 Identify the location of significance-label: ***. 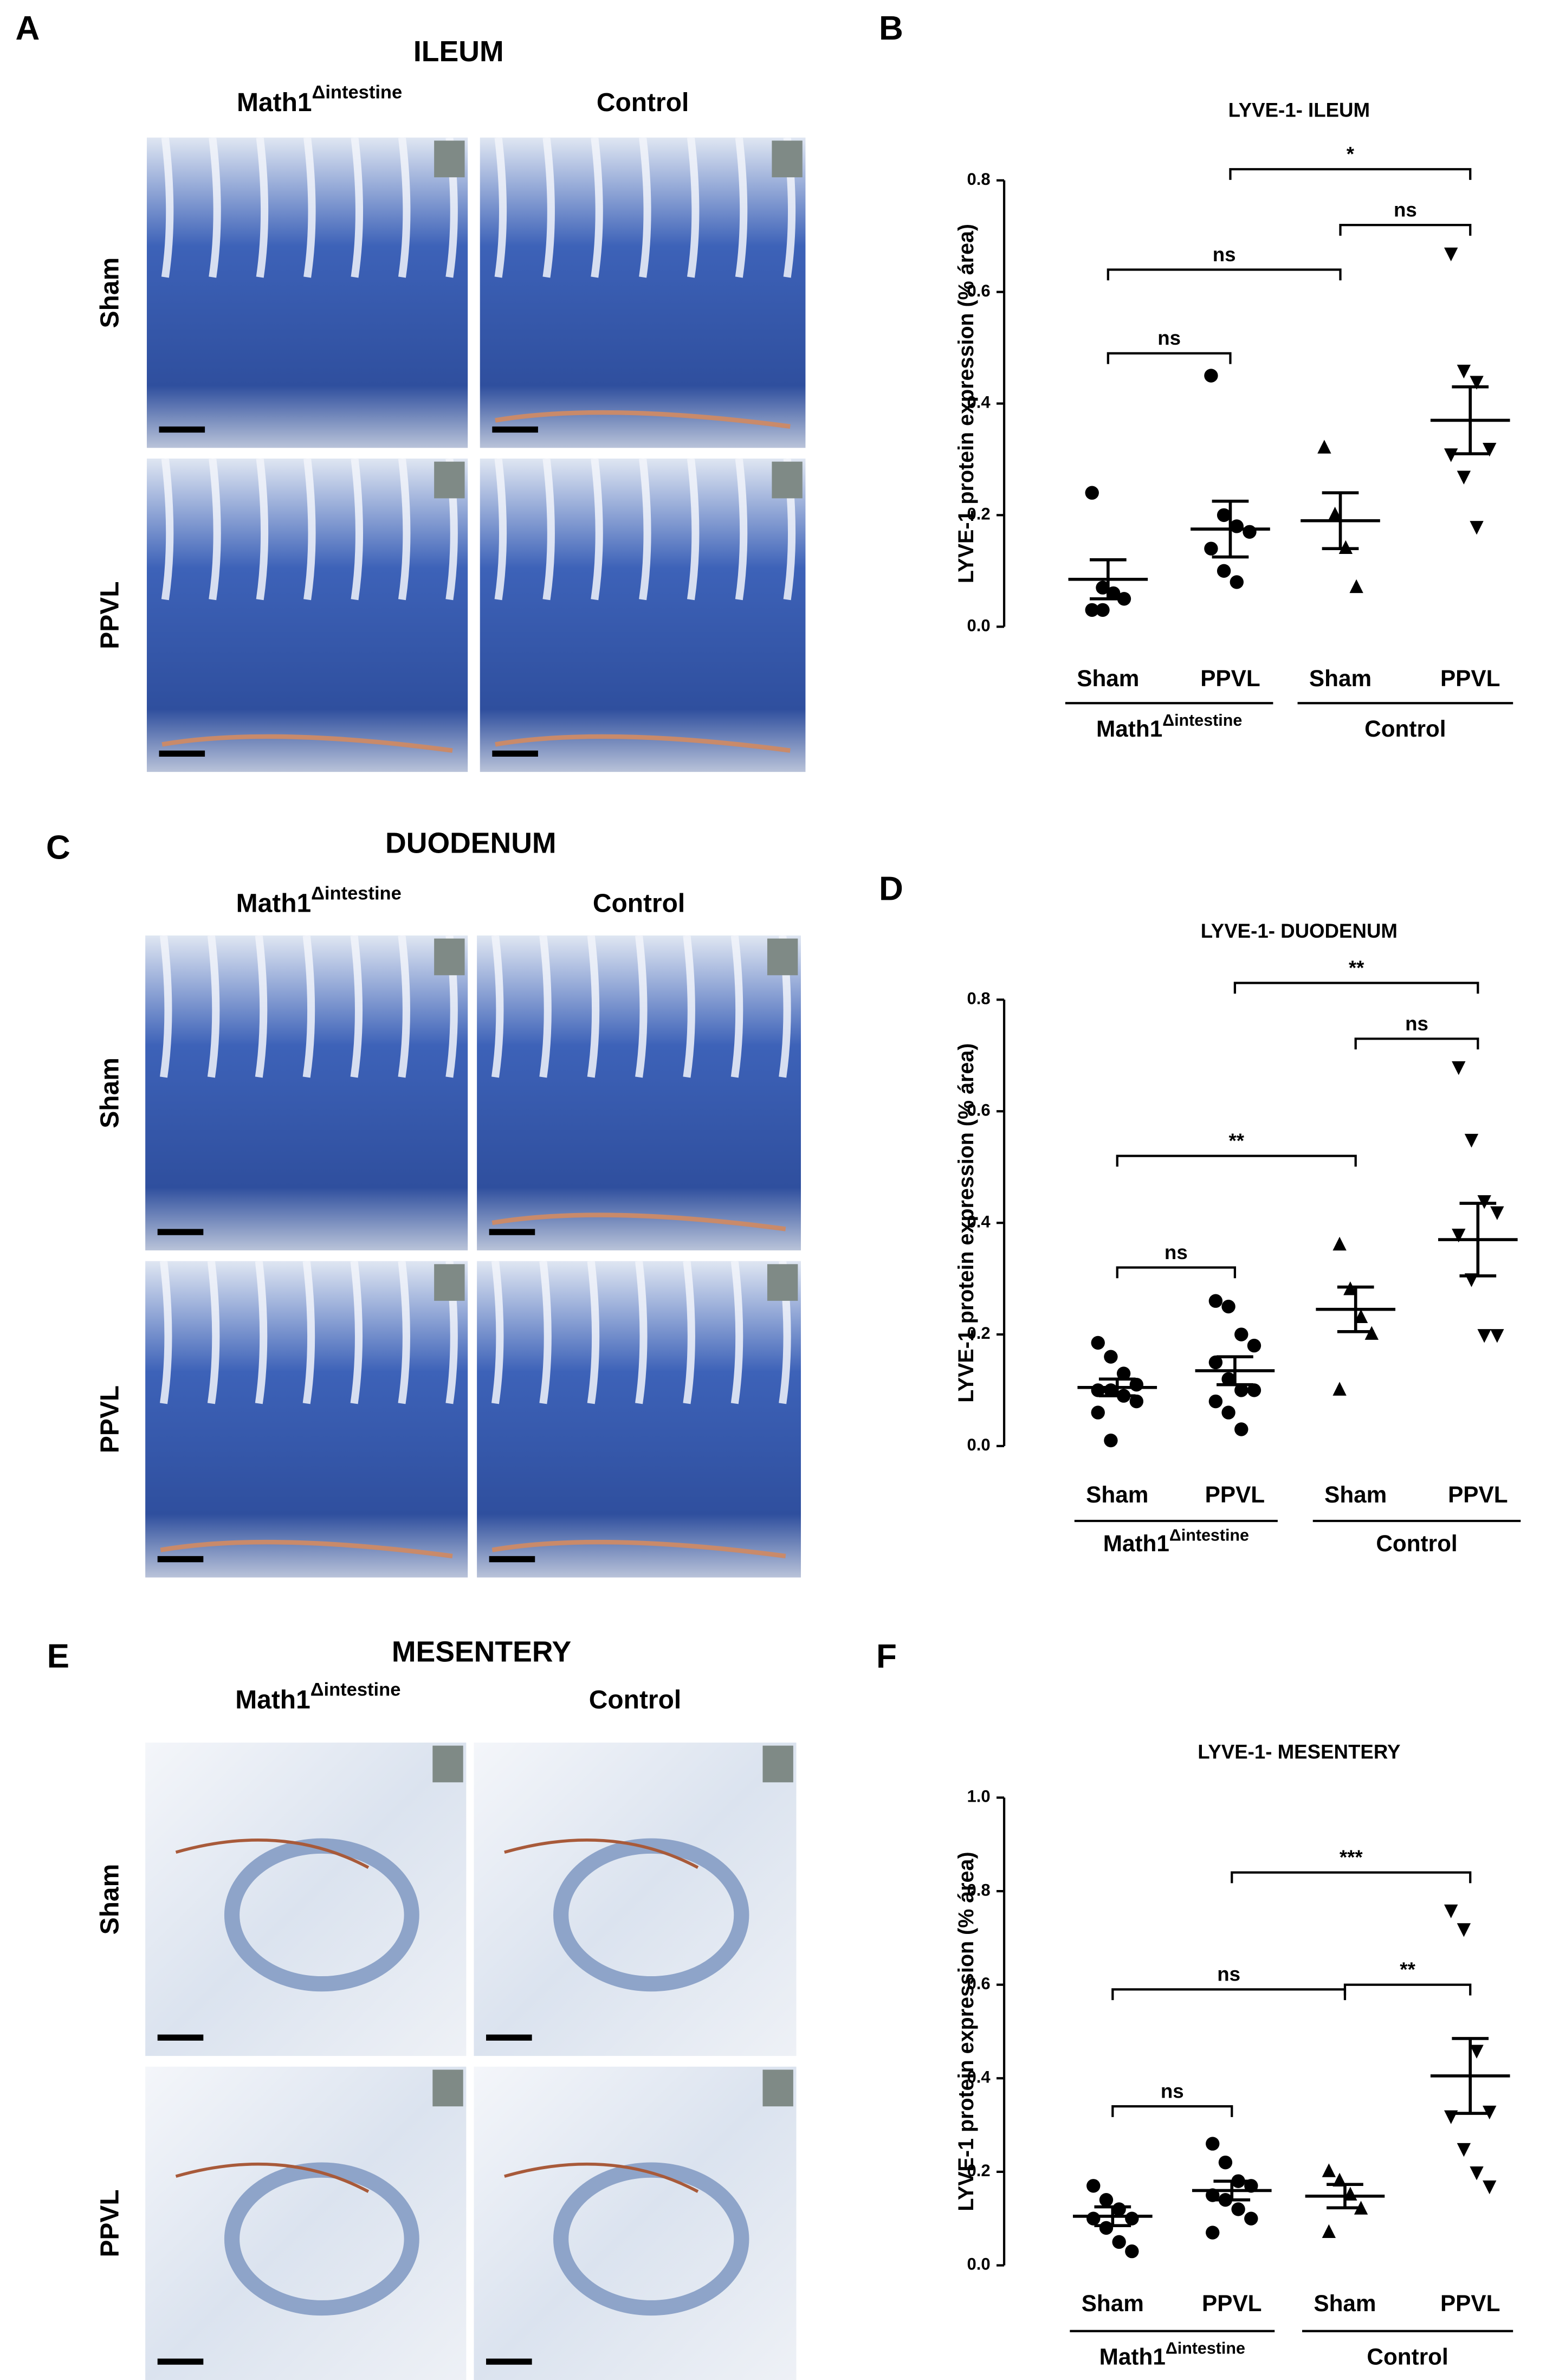
(1352, 1857).